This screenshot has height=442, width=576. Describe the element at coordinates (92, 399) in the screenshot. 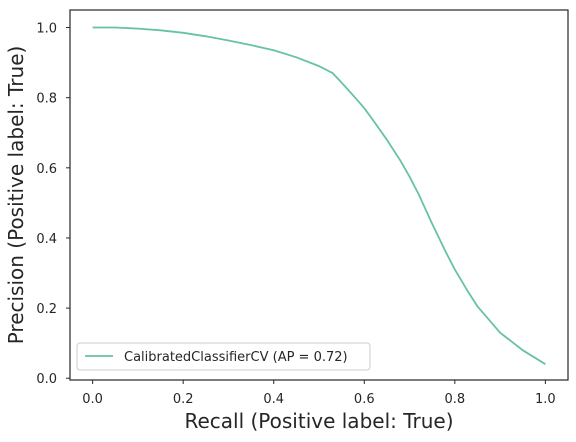

I see `x-tick-label: 0.0` at that location.